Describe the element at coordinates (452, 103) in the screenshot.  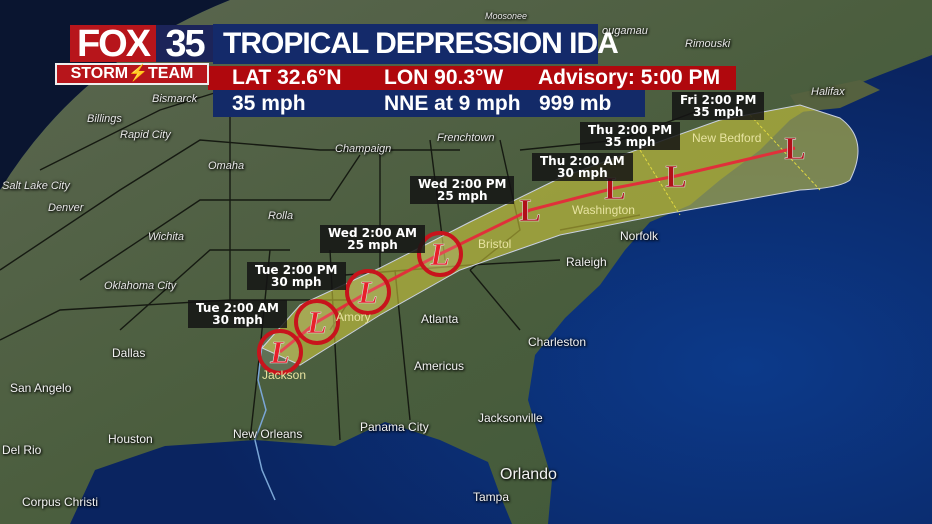
I see `movement: NNE at 9 mph` at that location.